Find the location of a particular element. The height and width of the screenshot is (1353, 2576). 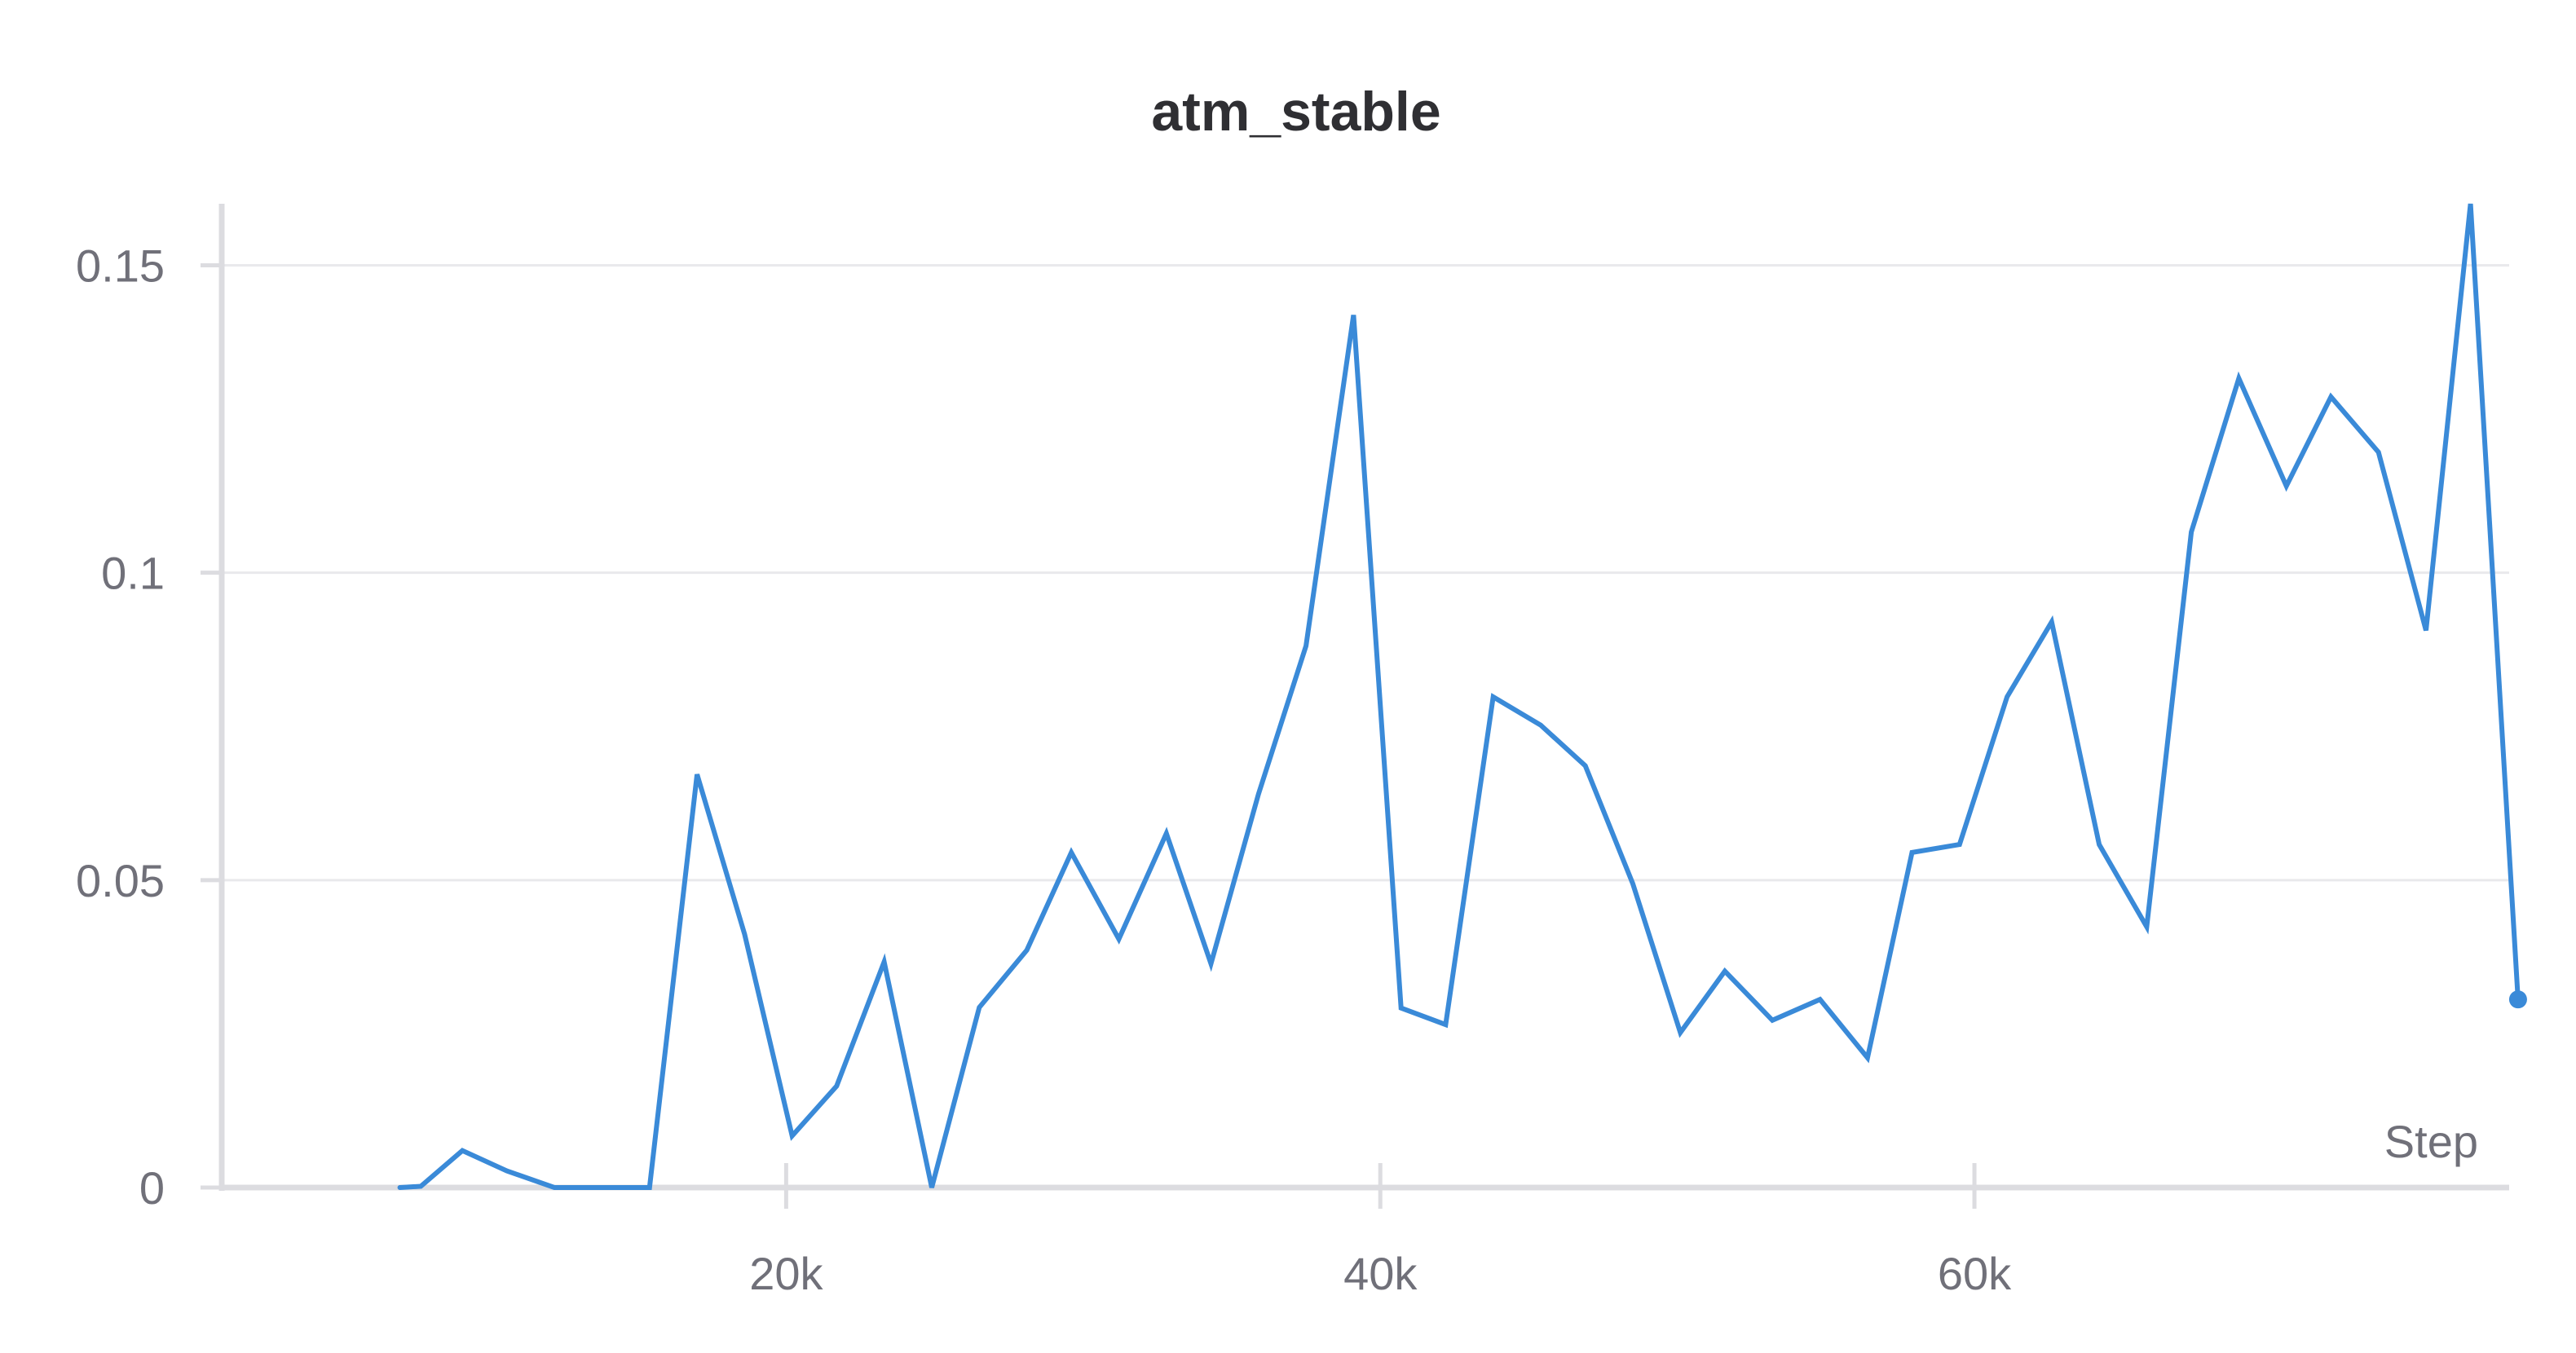

series-last-point is located at coordinates (2517, 999).